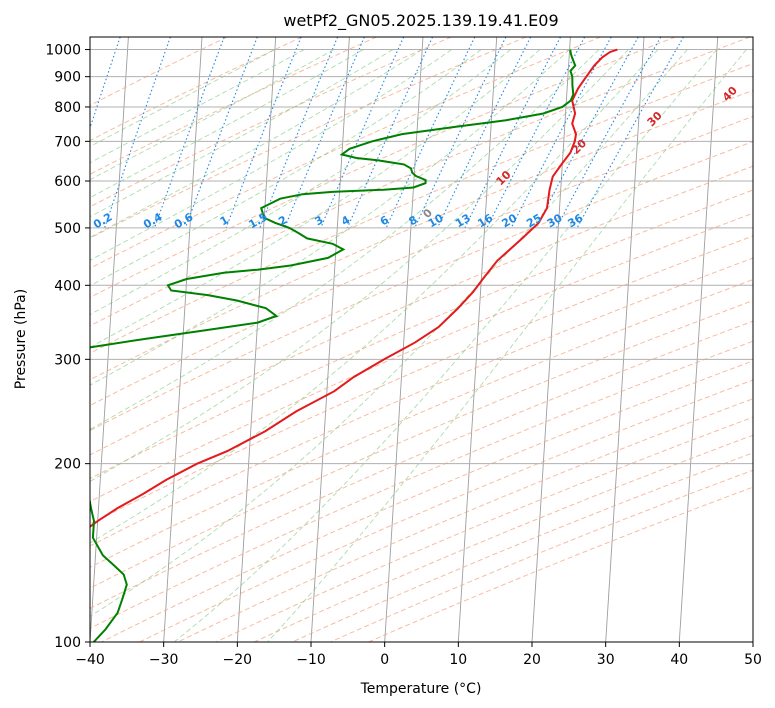  I want to click on y-tick-label: 700, so click(67, 142).